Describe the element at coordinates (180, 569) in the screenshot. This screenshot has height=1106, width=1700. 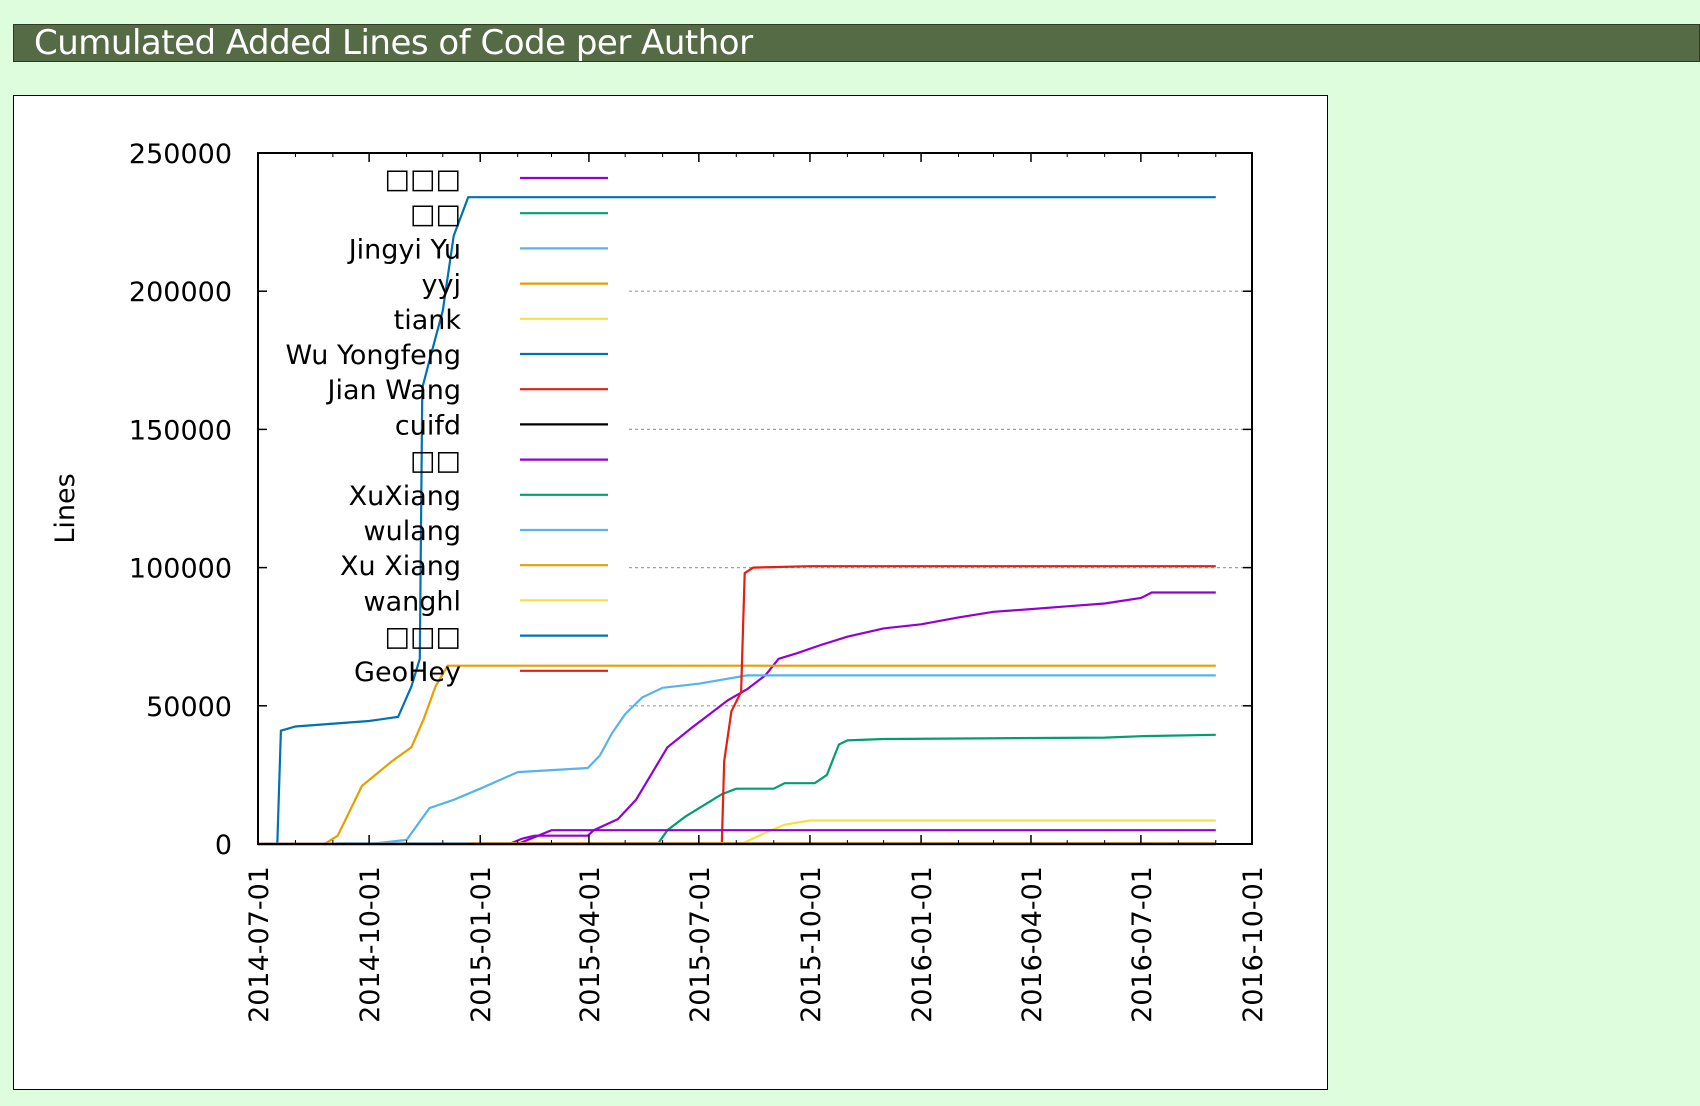
I see `y-tick-label: 100000` at that location.